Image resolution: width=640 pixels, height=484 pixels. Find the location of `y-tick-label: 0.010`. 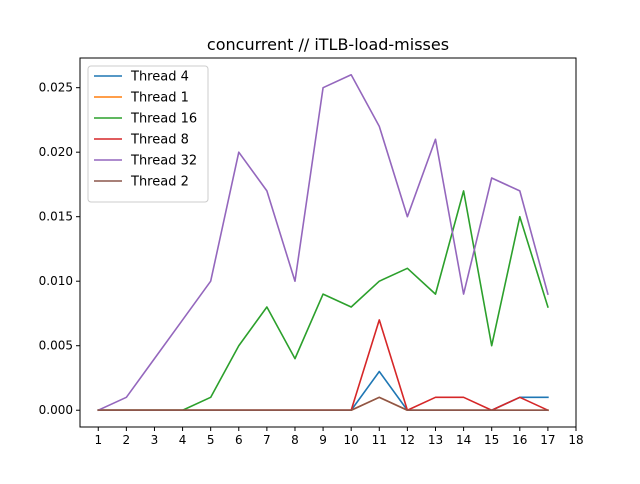

y-tick-label: 0.010 is located at coordinates (56, 281).